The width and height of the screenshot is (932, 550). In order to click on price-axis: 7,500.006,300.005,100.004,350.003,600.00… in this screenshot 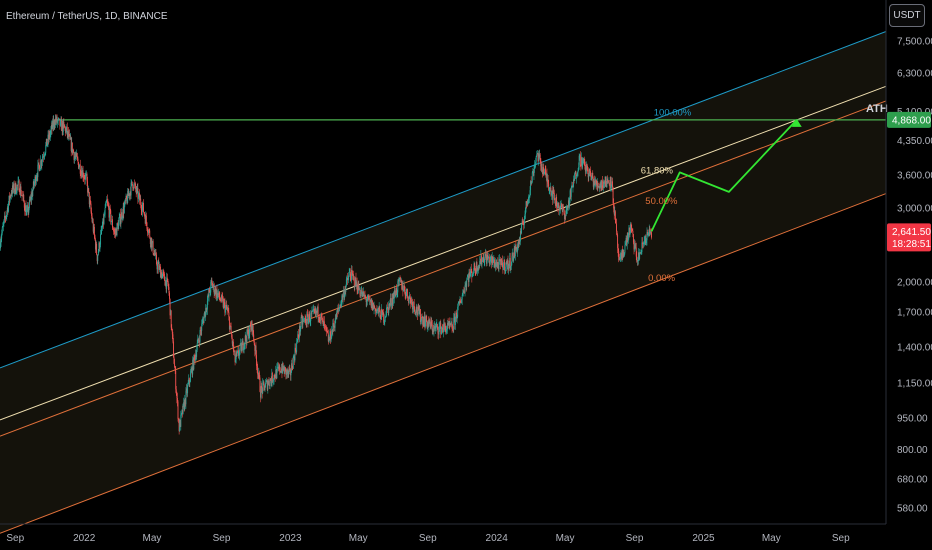, I will do `click(908, 262)`.